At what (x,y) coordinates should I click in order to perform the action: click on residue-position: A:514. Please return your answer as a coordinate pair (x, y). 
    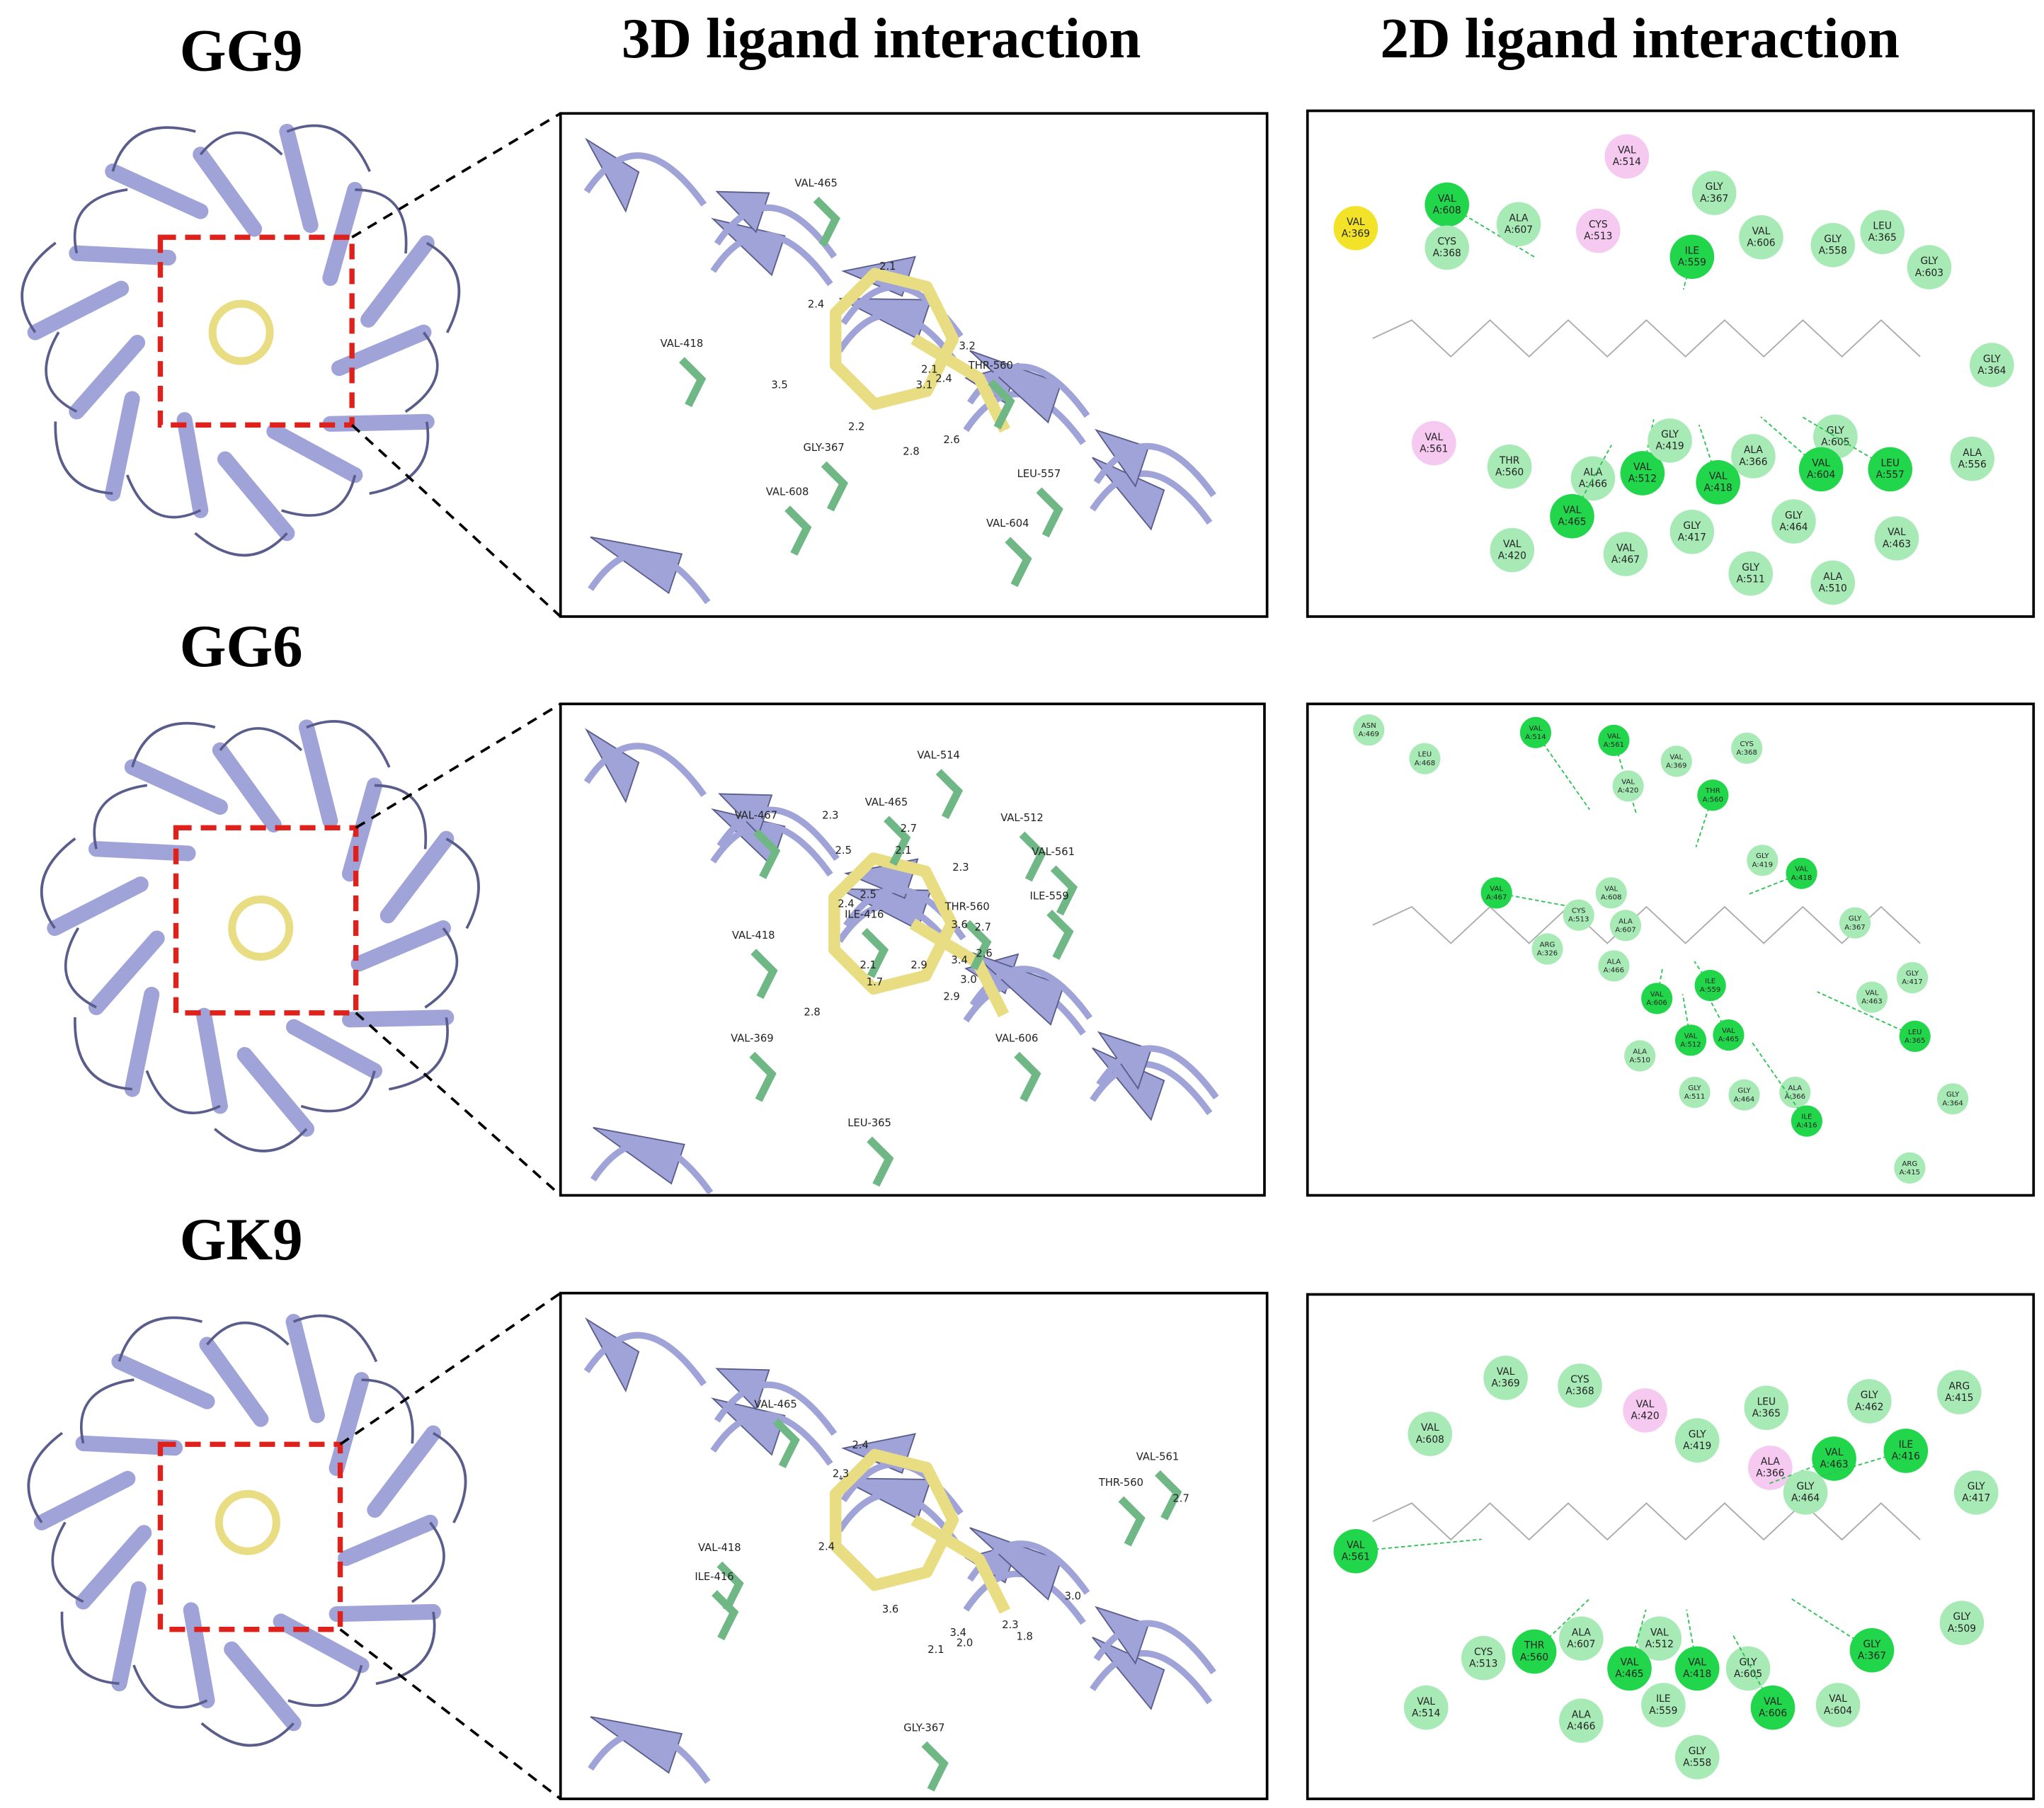
    Looking at the image, I should click on (1535, 737).